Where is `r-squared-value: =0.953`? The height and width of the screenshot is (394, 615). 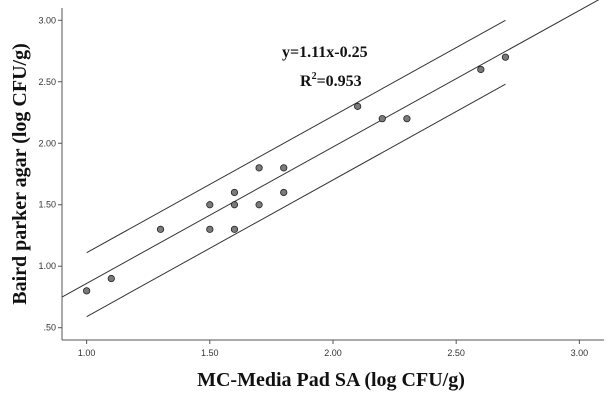
r-squared-value: =0.953 is located at coordinates (339, 81).